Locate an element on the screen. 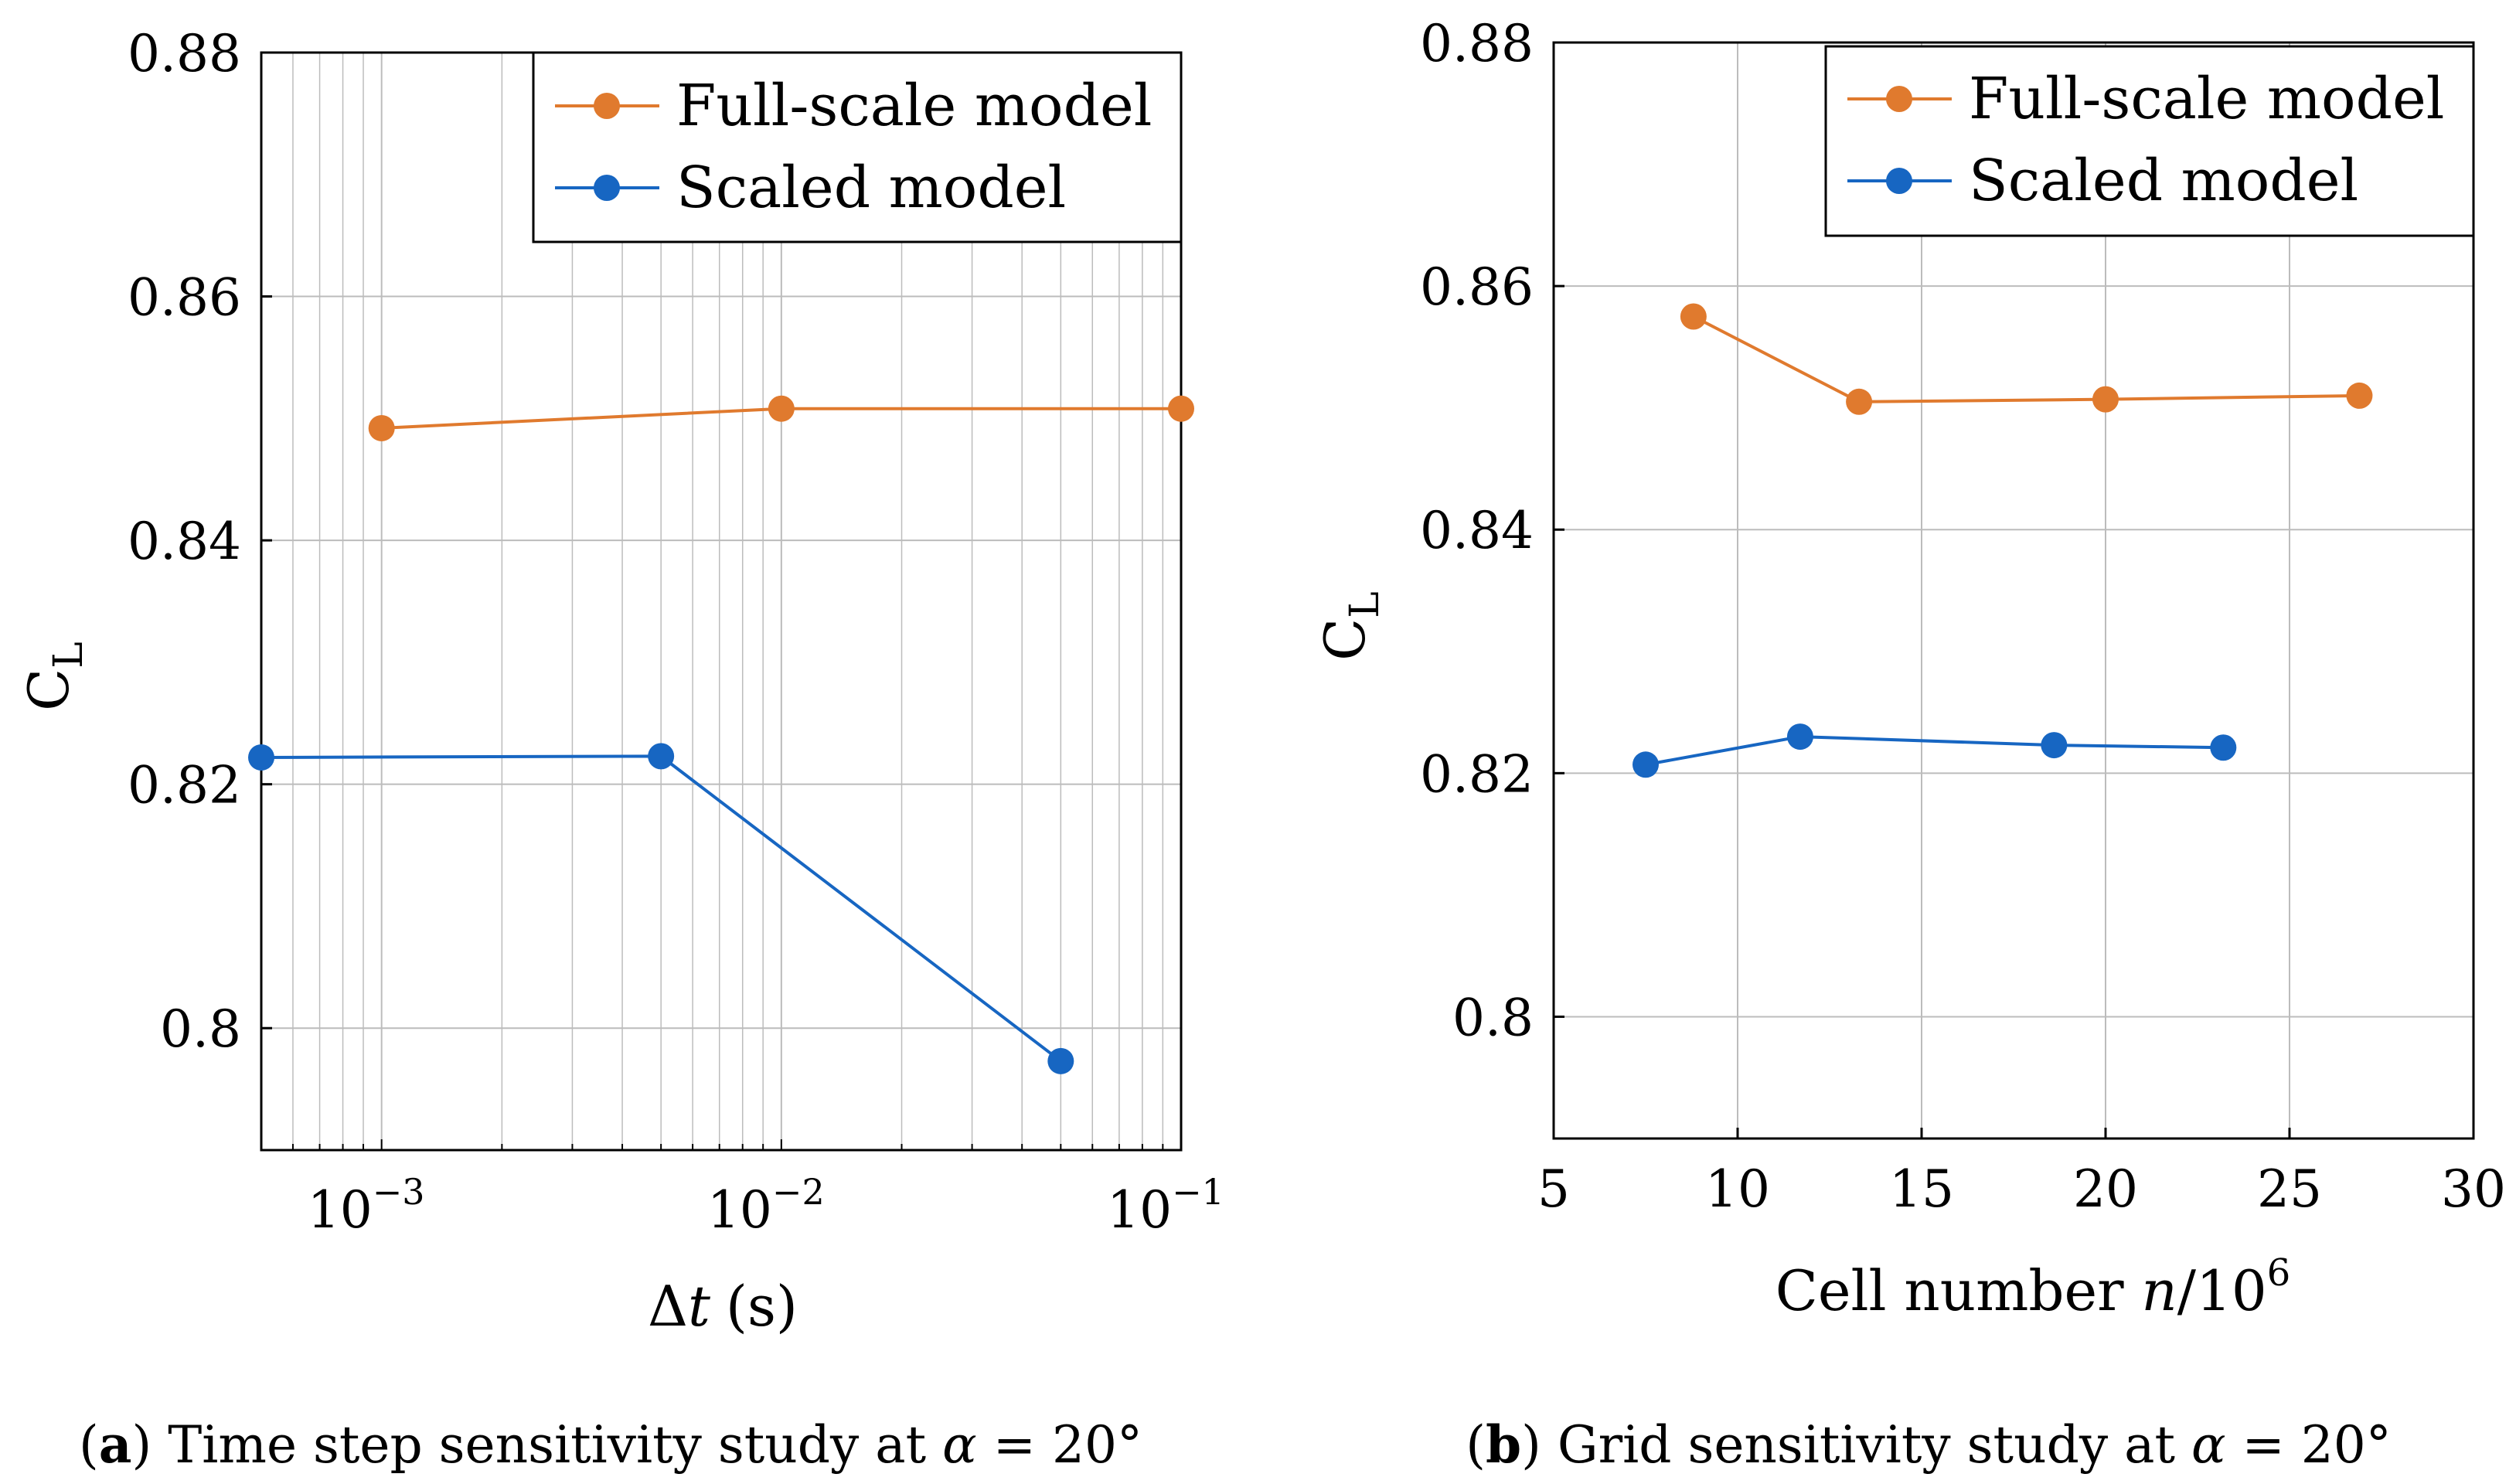 The height and width of the screenshot is (1484, 2516). panel-a-x-ticks: 10⁻³ 10⁻² 10⁻¹ is located at coordinates (742, 1189).